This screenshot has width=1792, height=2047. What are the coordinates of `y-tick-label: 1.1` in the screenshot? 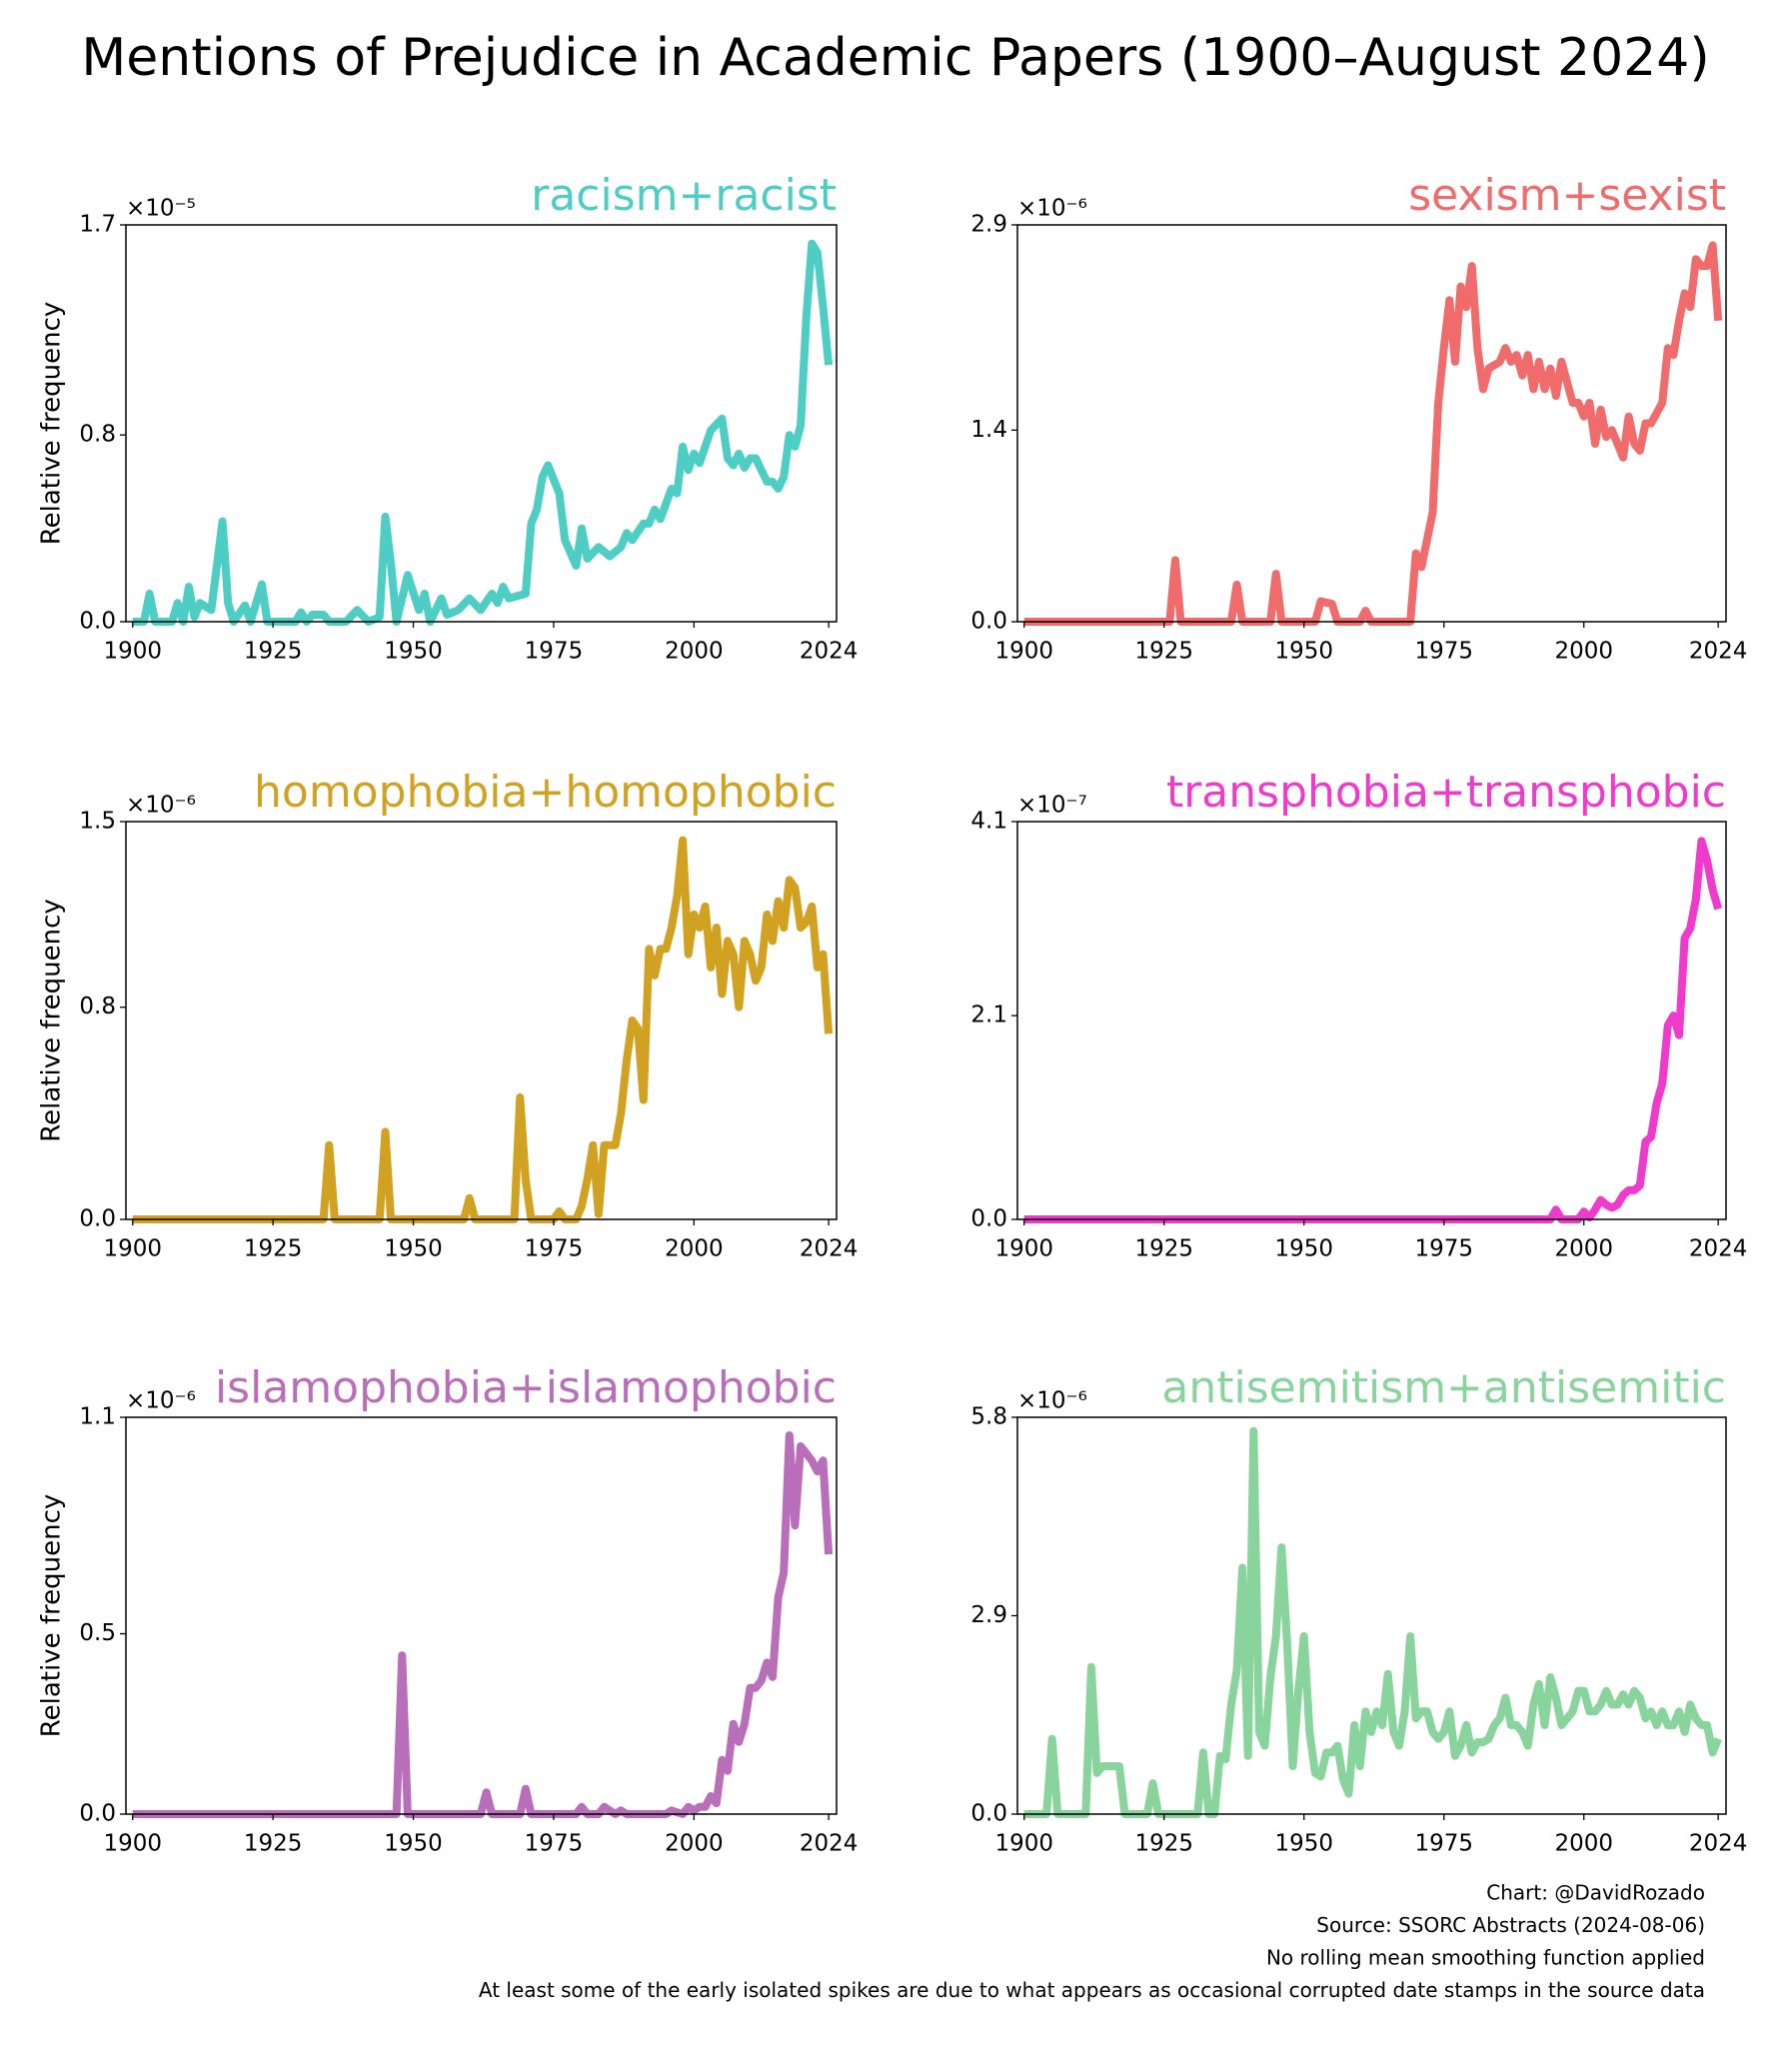 It's located at (97, 1417).